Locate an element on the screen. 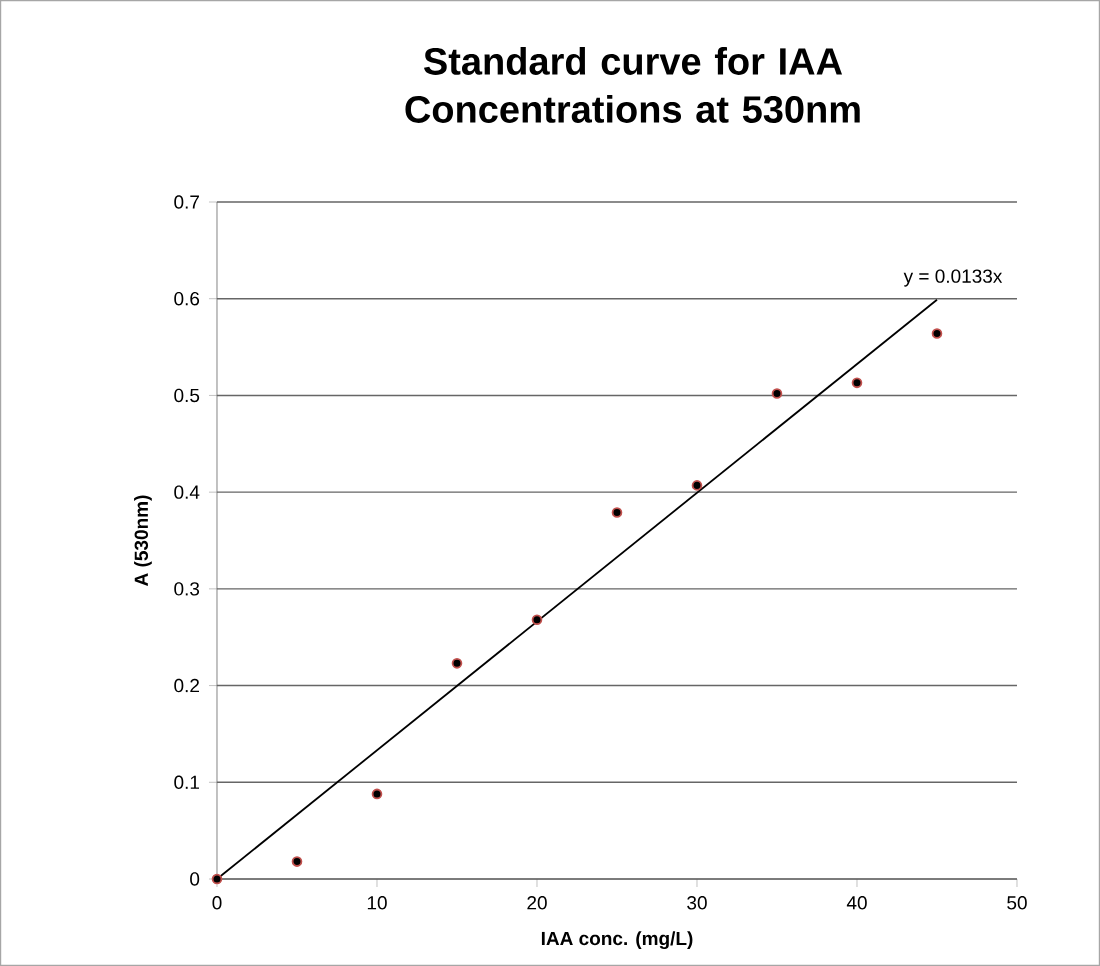 Image resolution: width=1100 pixels, height=966 pixels. y-tick-label: 0.5 is located at coordinates (187, 395).